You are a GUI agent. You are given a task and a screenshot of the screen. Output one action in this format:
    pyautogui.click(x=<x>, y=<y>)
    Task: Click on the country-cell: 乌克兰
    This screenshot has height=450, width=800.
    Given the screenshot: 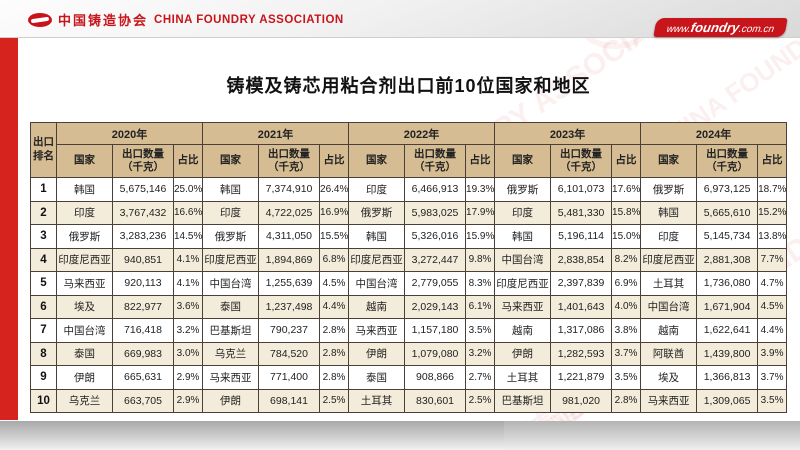 What is the action you would take?
    pyautogui.click(x=231, y=353)
    